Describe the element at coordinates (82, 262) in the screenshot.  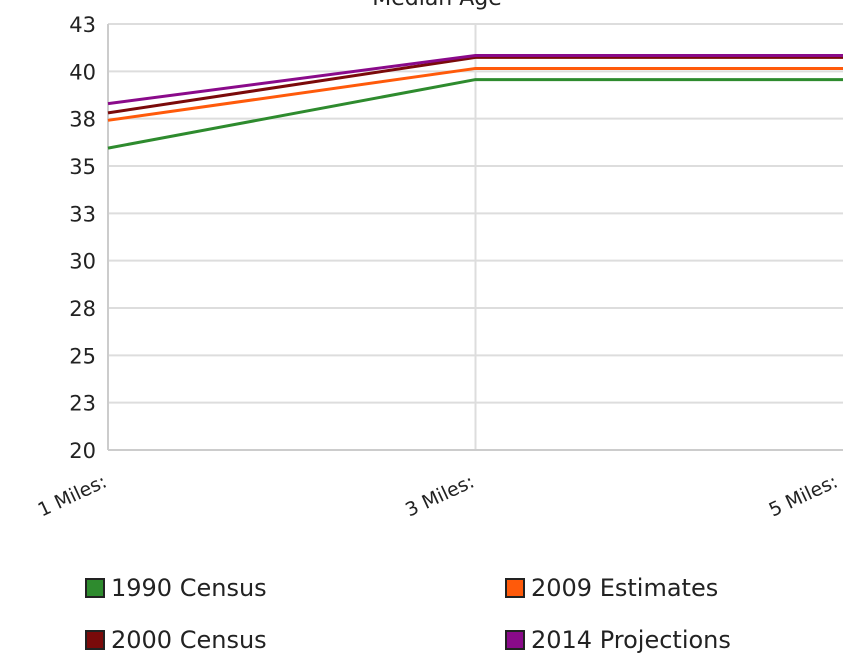
I see `y-tick-label: 30` at that location.